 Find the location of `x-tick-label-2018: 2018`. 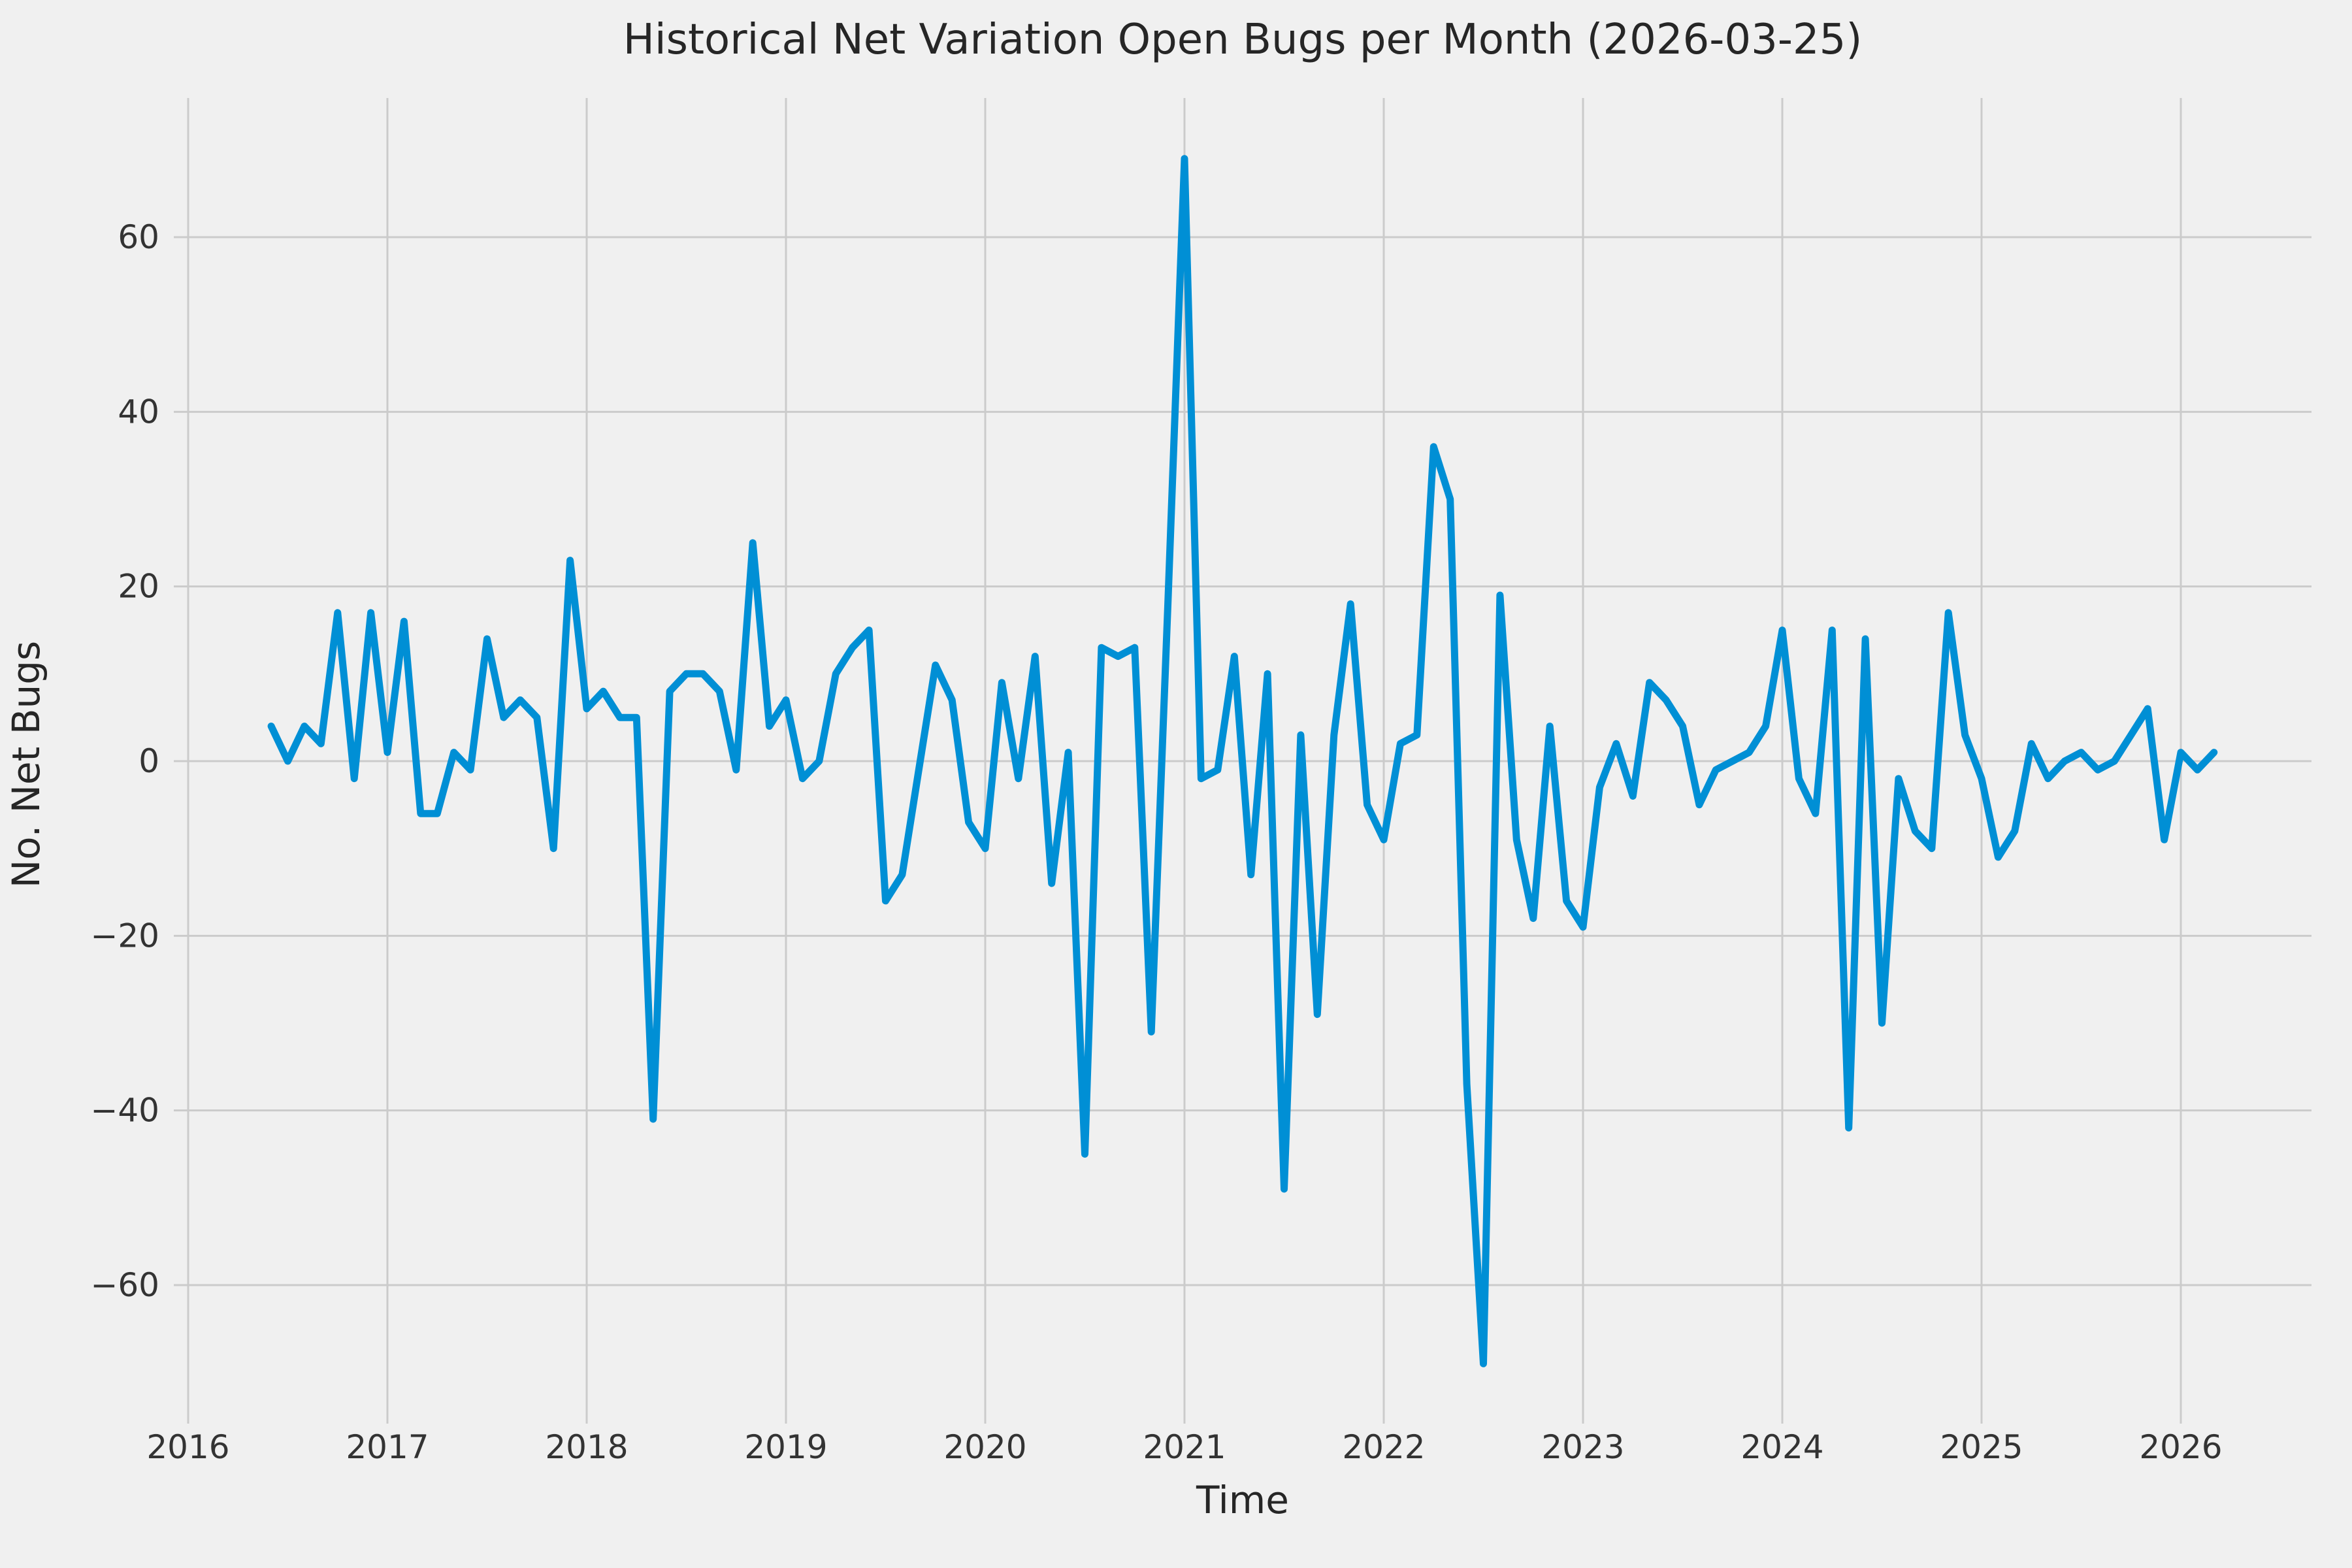

x-tick-label-2018: 2018 is located at coordinates (586, 1447).